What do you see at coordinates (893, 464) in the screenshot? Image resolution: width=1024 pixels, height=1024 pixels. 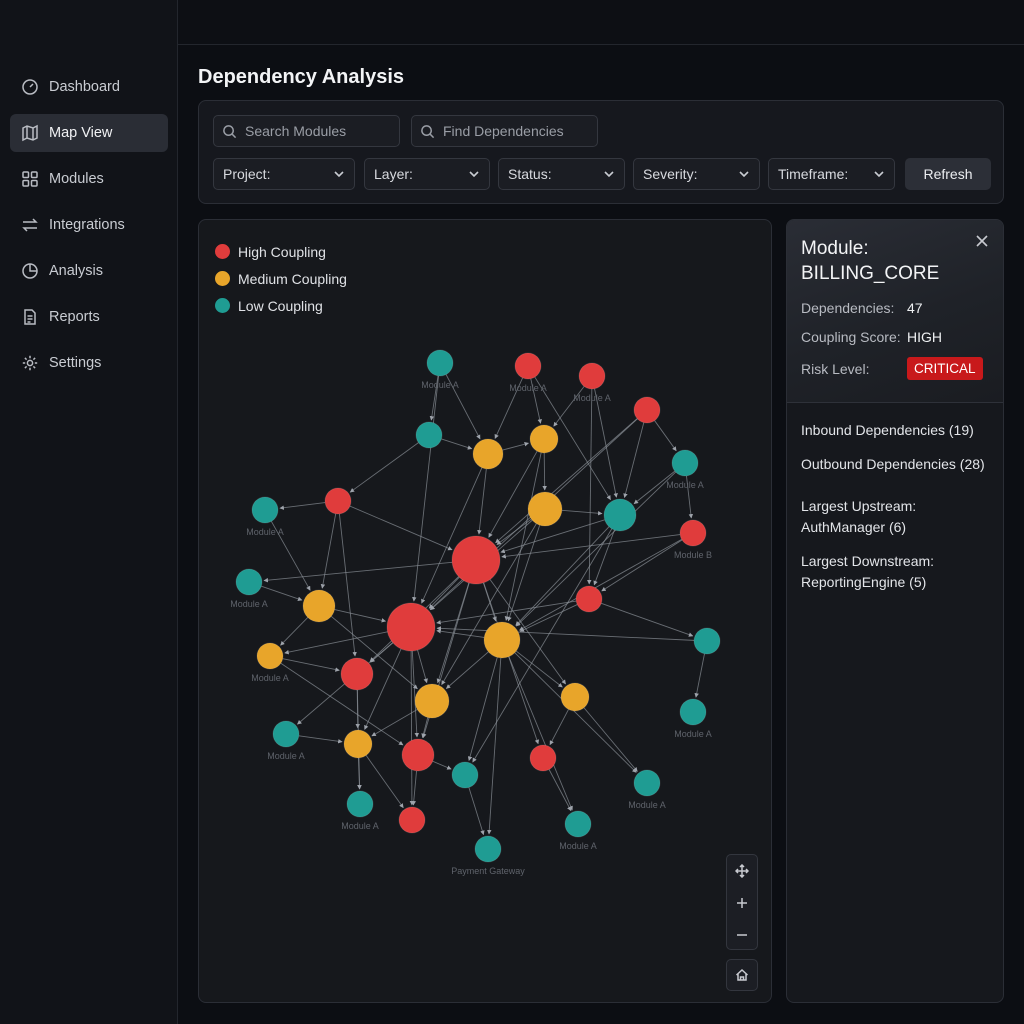 I see `outbound-dependencies-link: Outbound Dependencies (28)` at bounding box center [893, 464].